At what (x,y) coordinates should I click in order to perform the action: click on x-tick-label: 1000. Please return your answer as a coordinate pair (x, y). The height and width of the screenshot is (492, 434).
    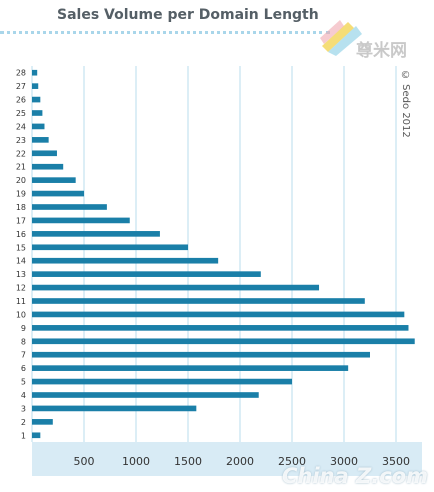
    Looking at the image, I should click on (136, 461).